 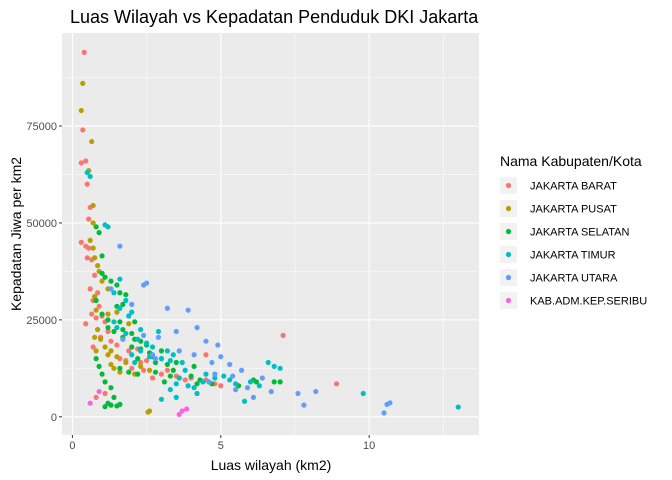 What do you see at coordinates (573, 256) in the screenshot?
I see `legend-label: JAKARTA TIMUR` at bounding box center [573, 256].